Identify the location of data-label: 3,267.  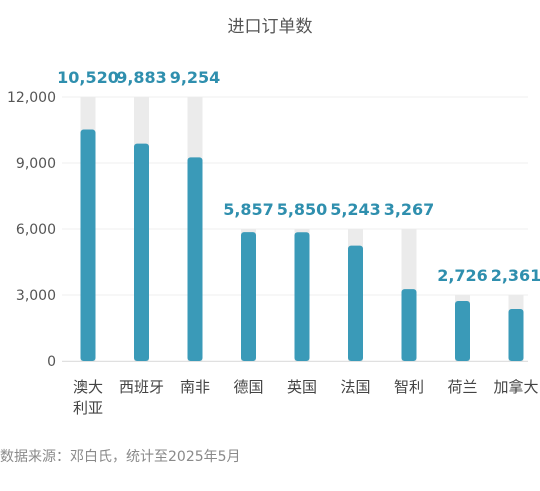
(409, 209).